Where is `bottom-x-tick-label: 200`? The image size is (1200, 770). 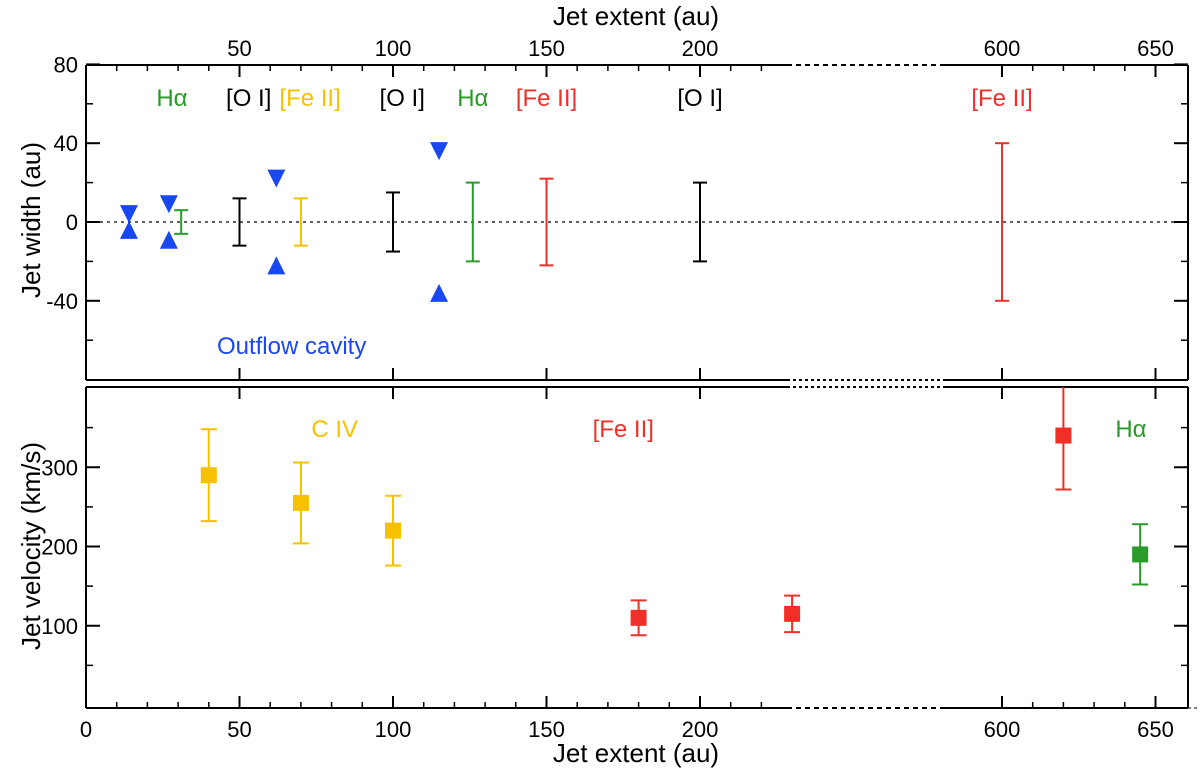 bottom-x-tick-label: 200 is located at coordinates (700, 729).